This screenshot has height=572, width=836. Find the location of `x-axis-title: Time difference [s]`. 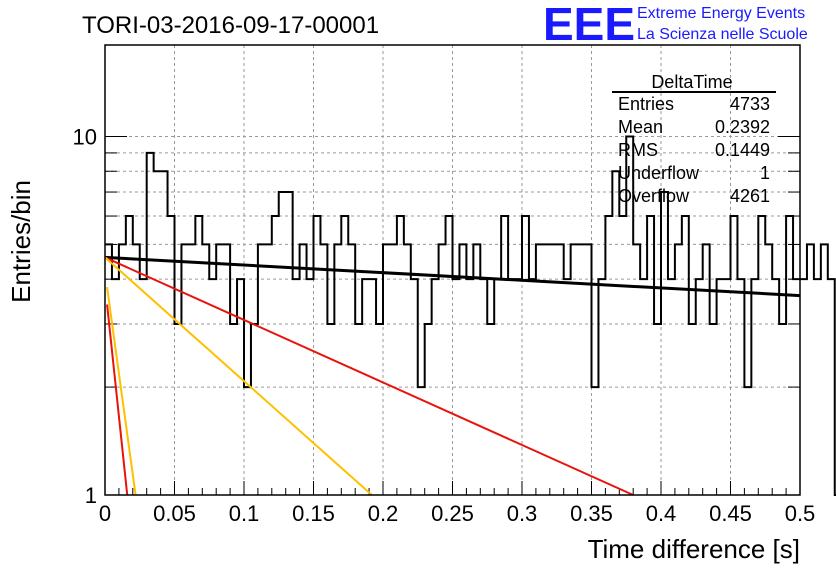

x-axis-title: Time difference [s] is located at coordinates (694, 549).